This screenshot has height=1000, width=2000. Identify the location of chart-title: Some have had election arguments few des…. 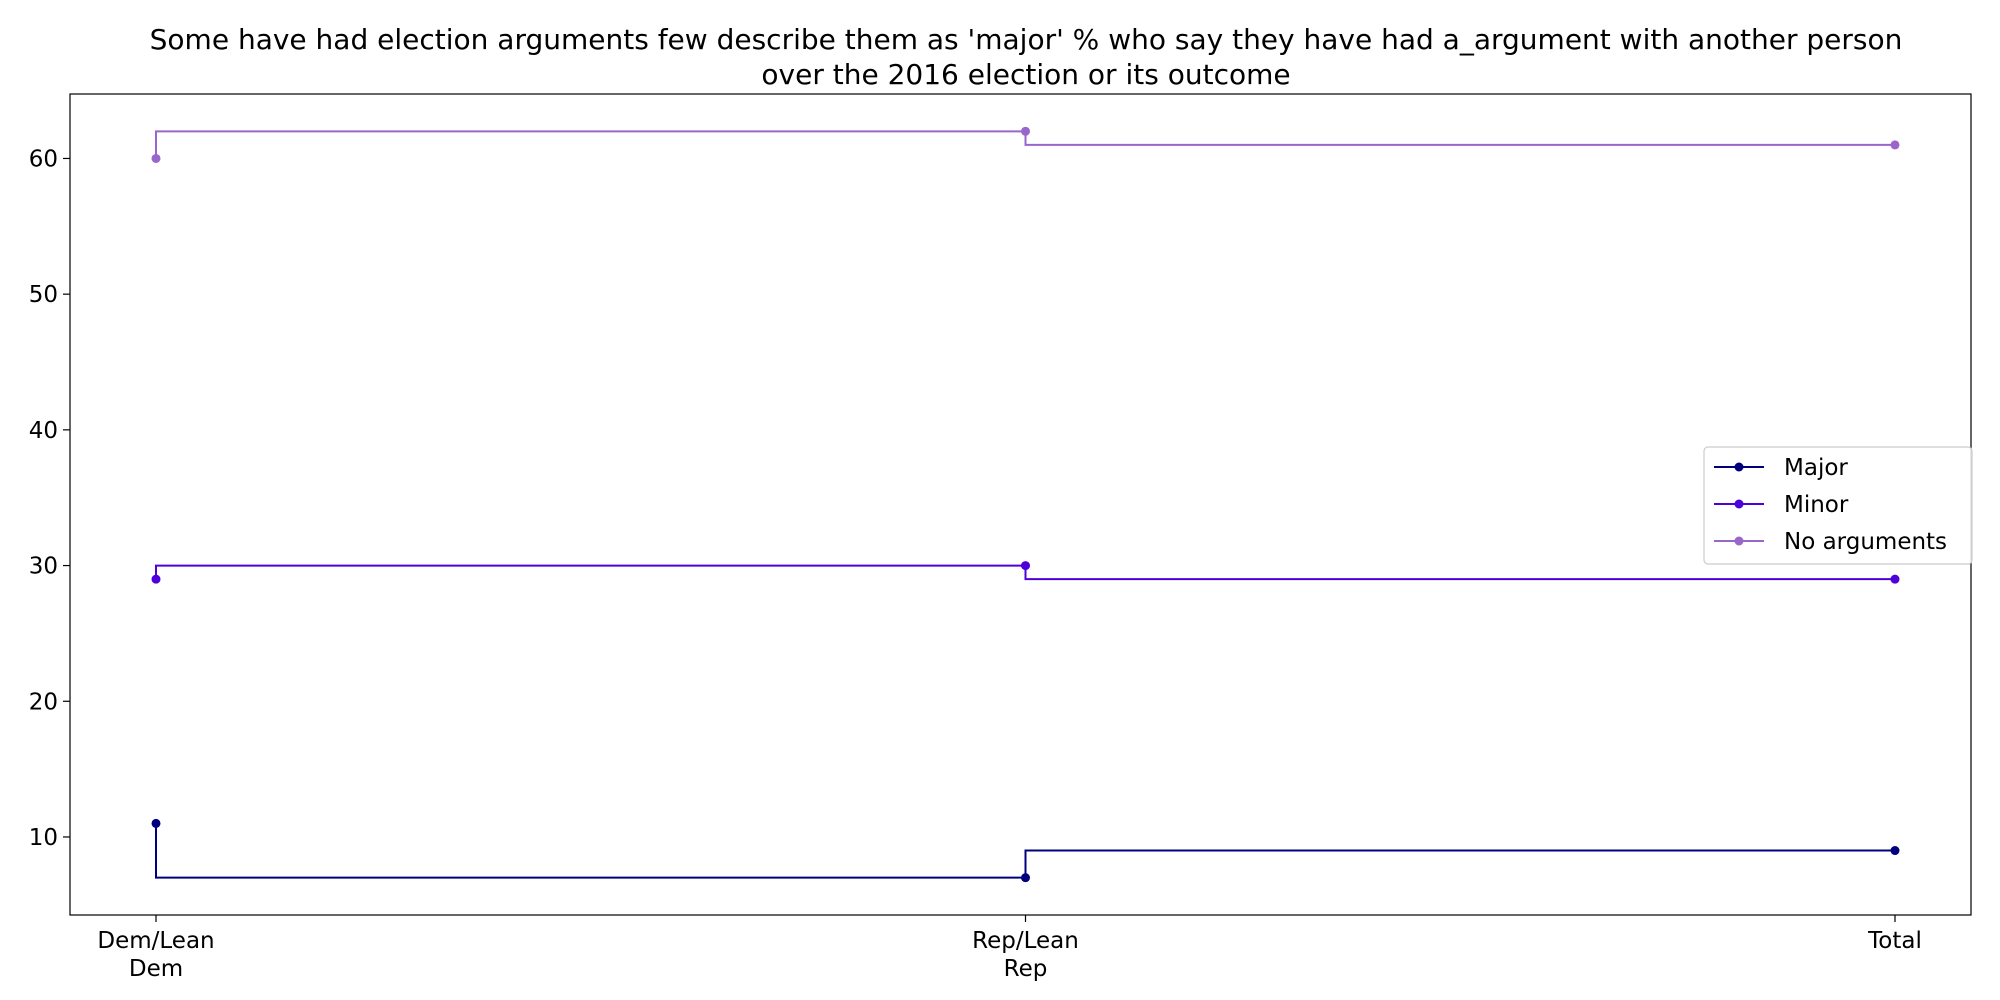
(1026, 57).